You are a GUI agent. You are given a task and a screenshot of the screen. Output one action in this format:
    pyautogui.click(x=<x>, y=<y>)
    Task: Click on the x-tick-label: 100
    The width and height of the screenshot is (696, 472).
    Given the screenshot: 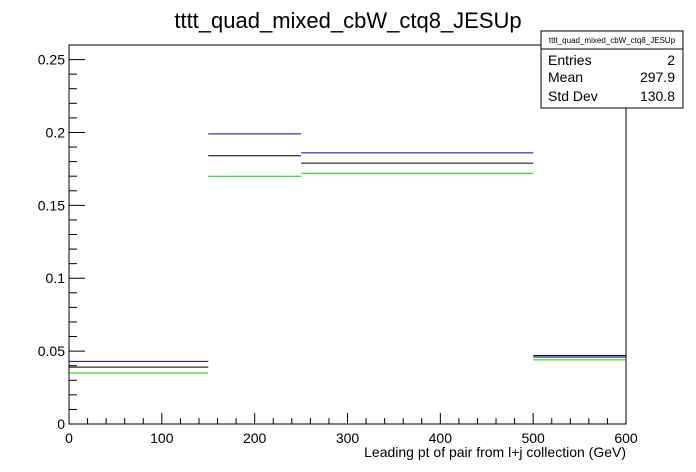 What is the action you would take?
    pyautogui.click(x=162, y=438)
    